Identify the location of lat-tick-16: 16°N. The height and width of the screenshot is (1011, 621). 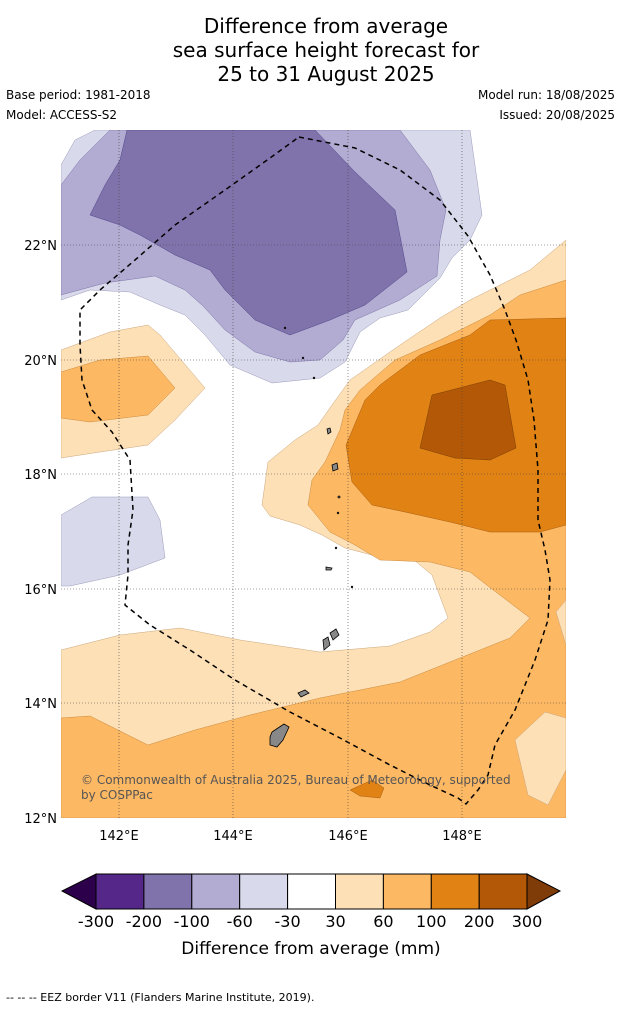
(40, 590).